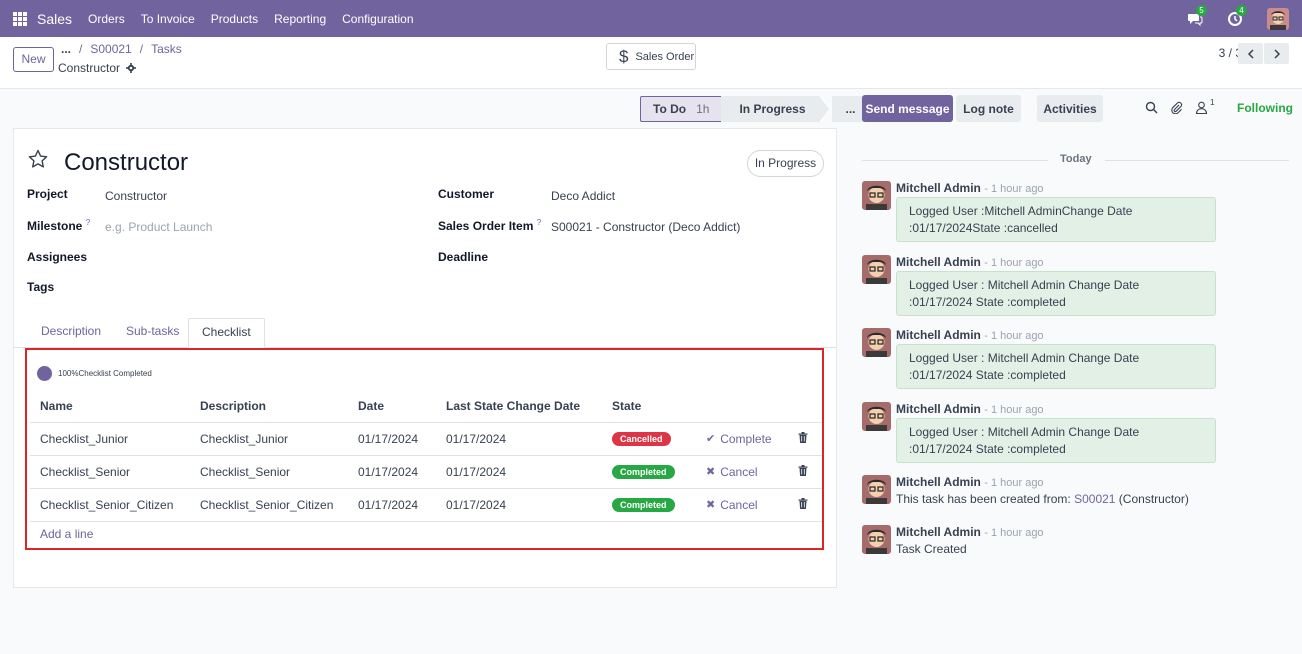 The height and width of the screenshot is (654, 1302). What do you see at coordinates (1151, 107) in the screenshot?
I see `search-icon` at bounding box center [1151, 107].